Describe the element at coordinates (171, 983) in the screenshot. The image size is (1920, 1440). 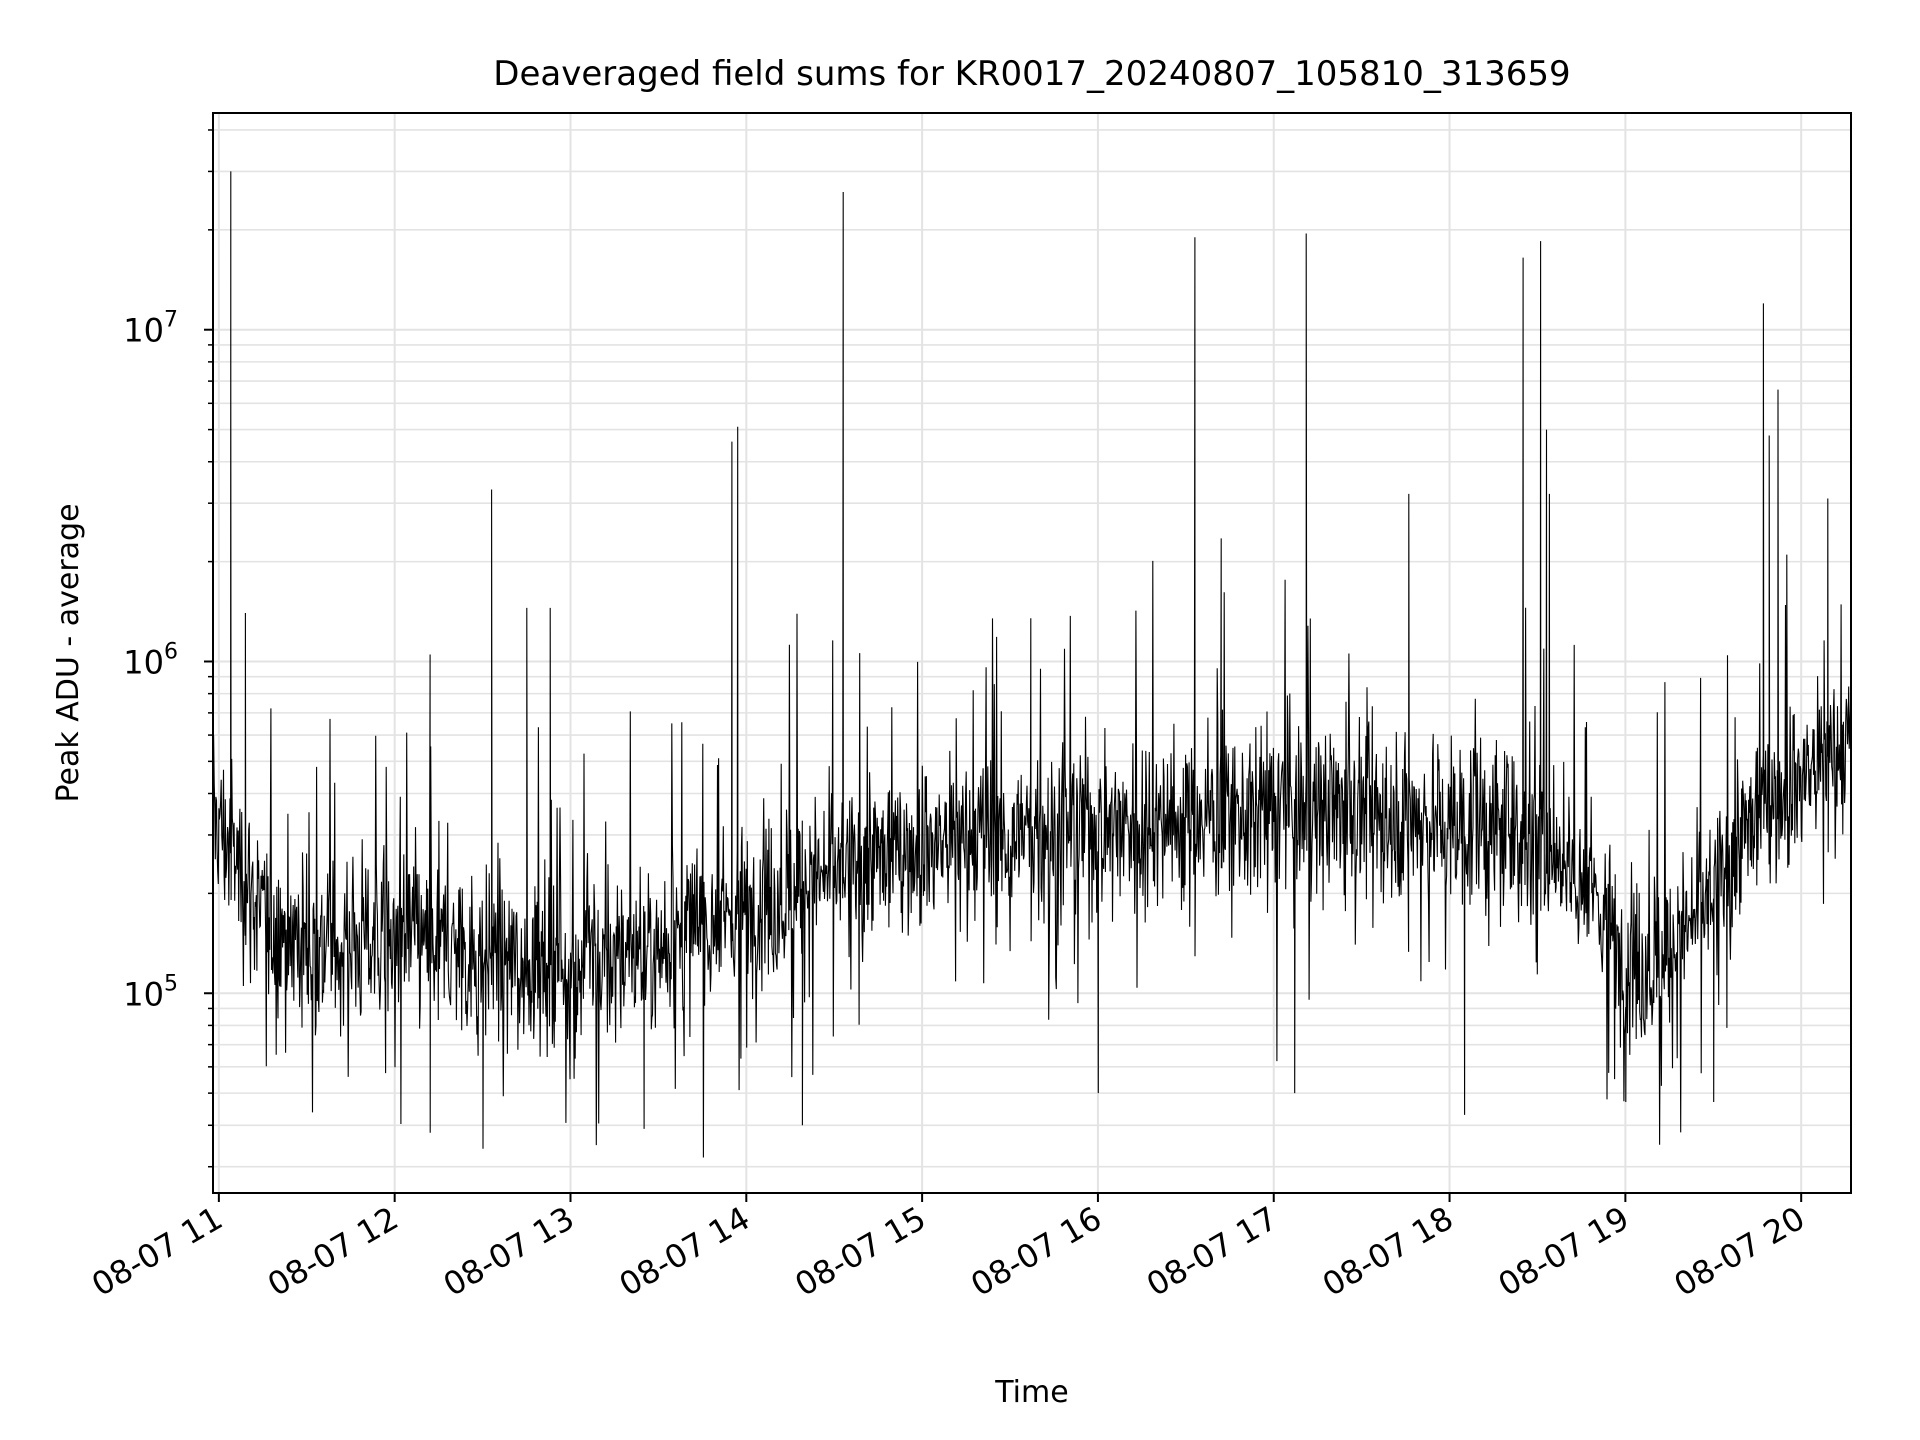
I see `y-tick-label-exponent: 5` at that location.